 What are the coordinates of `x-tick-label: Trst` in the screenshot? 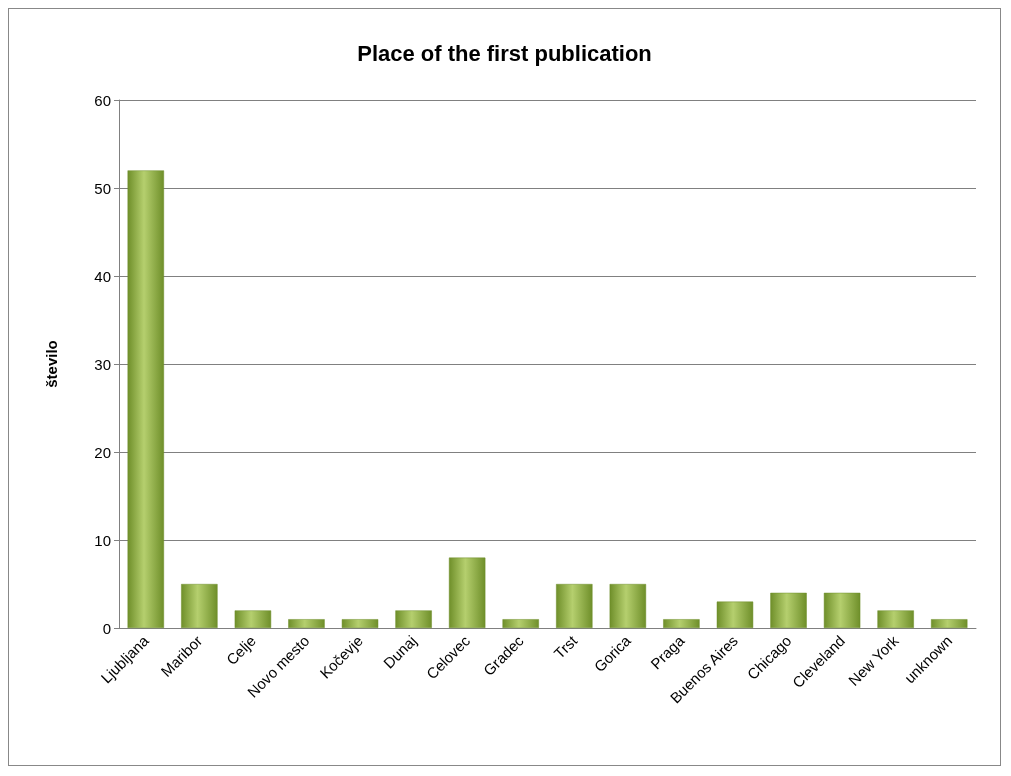 It's located at (565, 646).